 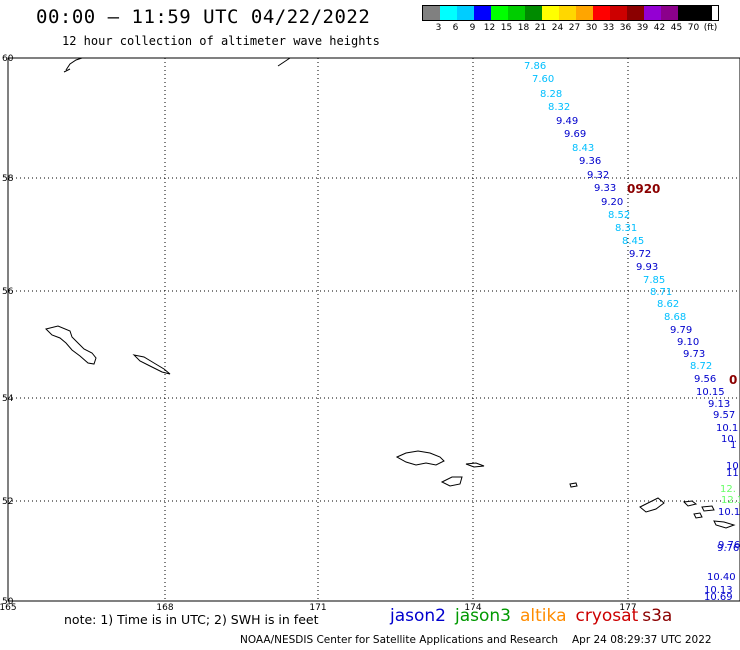 I want to click on color-scale-boxes, so click(x=570, y=13).